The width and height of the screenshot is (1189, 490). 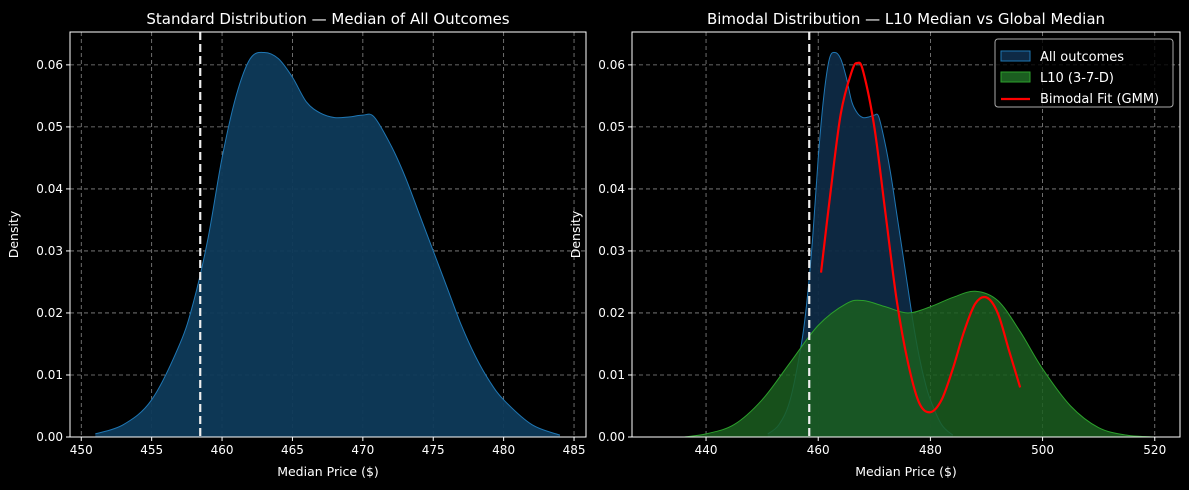 I want to click on x-tick-label: 465, so click(x=292, y=450).